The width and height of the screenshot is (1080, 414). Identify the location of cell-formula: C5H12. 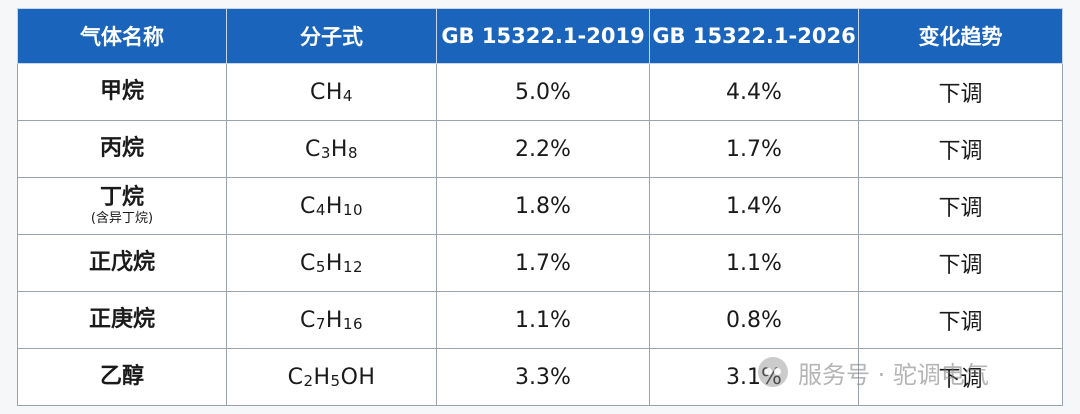
(331, 263).